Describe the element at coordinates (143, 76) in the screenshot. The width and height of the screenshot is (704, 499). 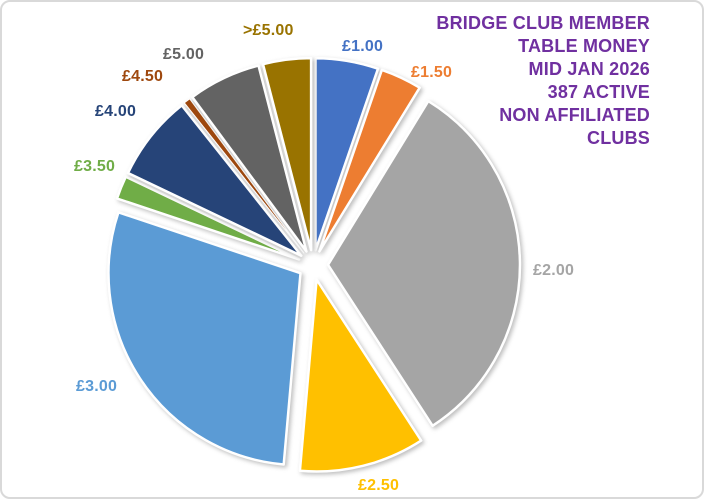
I see `slice-label-£4.50: £4.50` at that location.